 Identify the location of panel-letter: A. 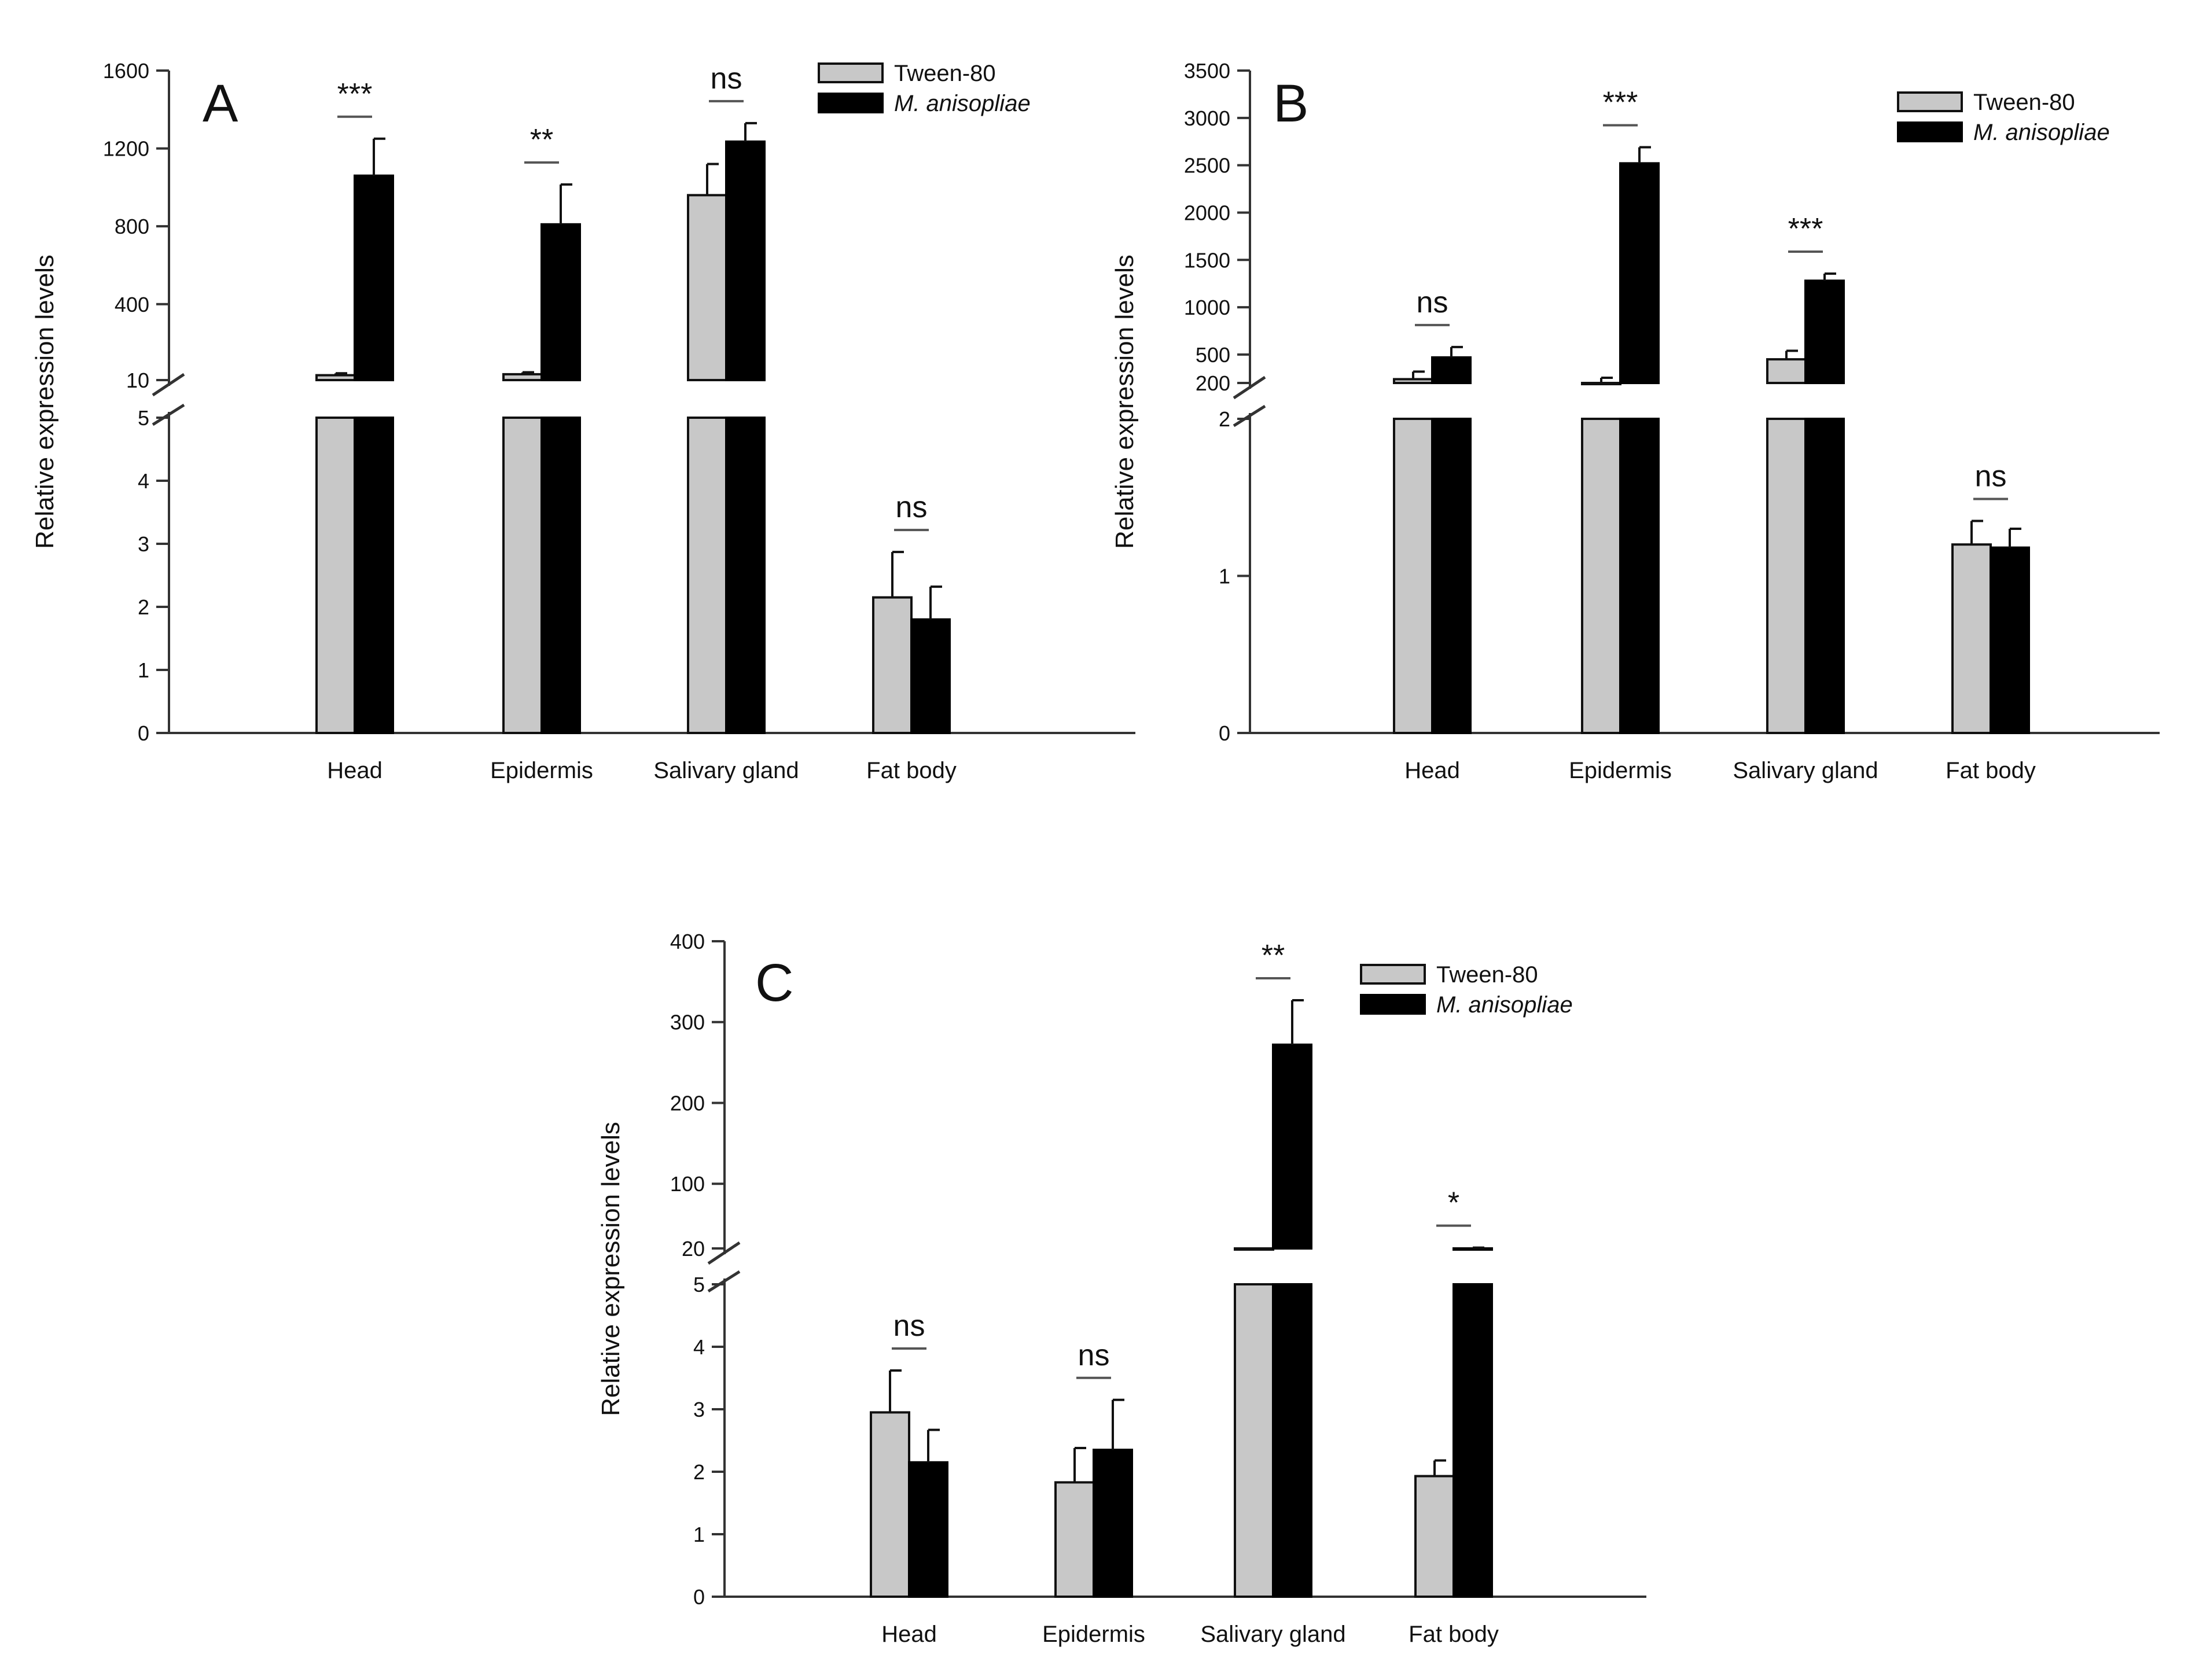
(220, 103).